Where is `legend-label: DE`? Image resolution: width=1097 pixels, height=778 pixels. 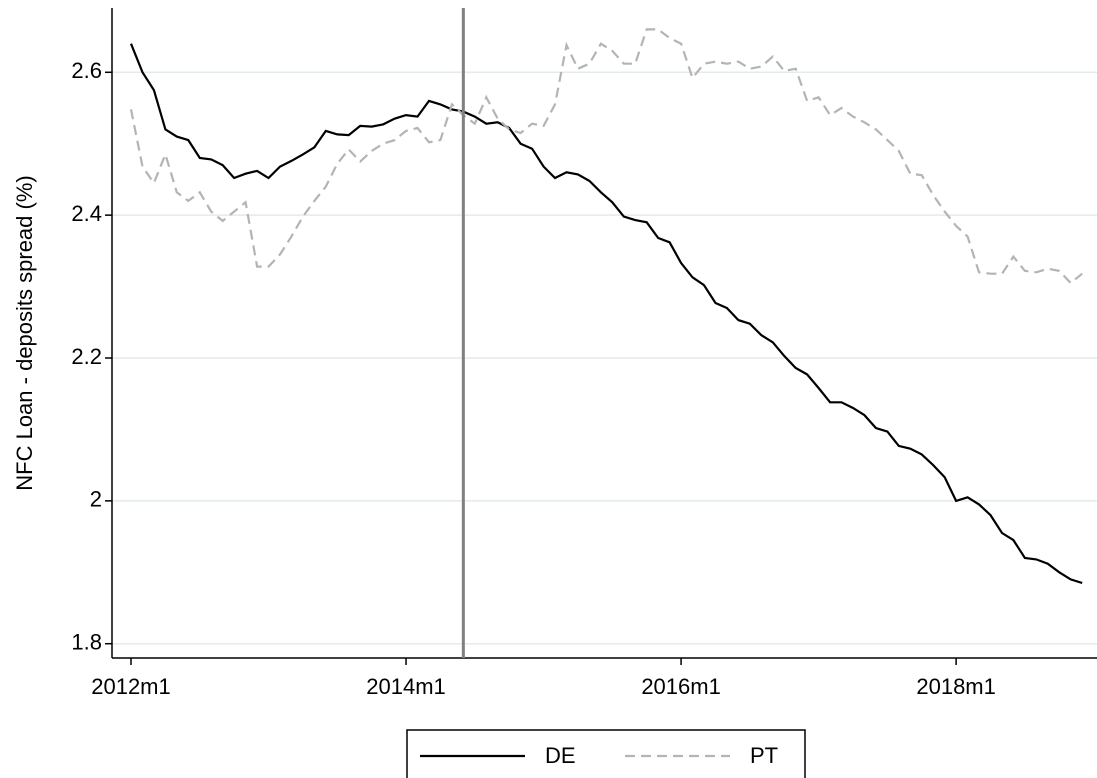 legend-label: DE is located at coordinates (560, 755).